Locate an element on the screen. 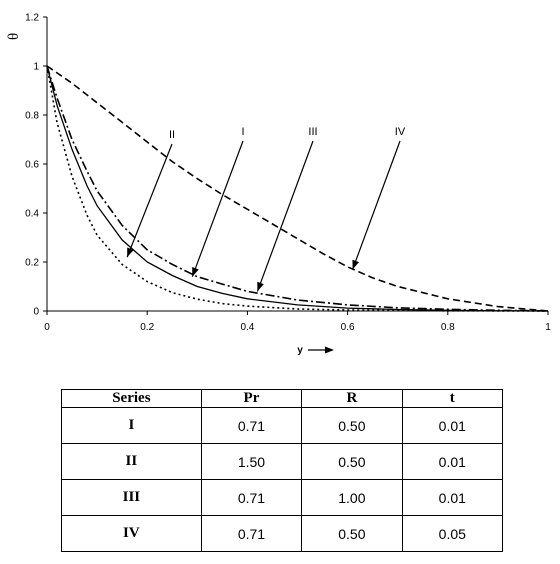 Image resolution: width=560 pixels, height=564 pixels. table-cell: 1.00 is located at coordinates (352, 497).